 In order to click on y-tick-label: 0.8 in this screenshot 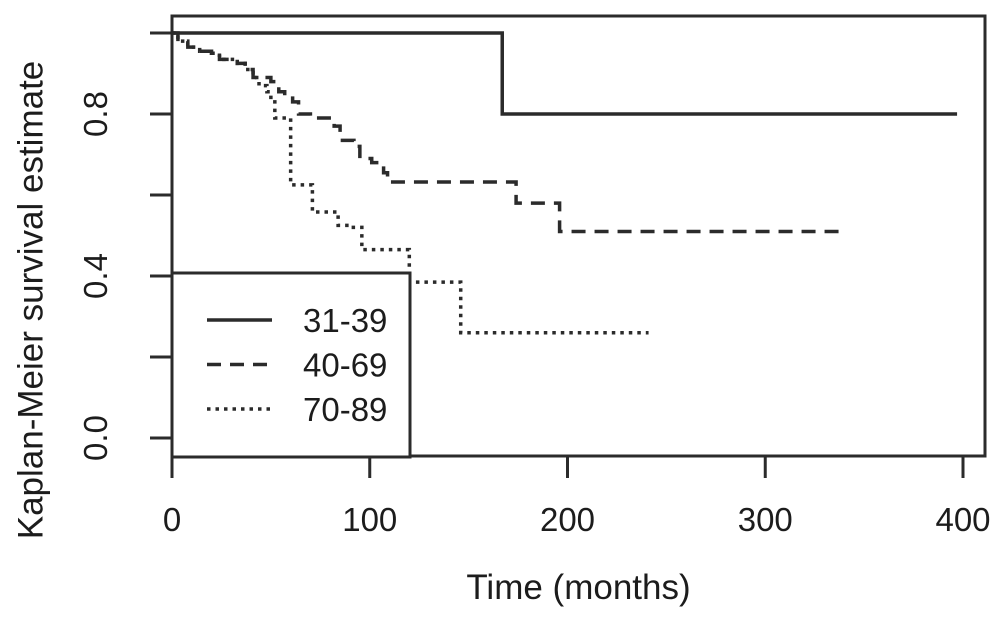, I will do `click(95, 114)`.